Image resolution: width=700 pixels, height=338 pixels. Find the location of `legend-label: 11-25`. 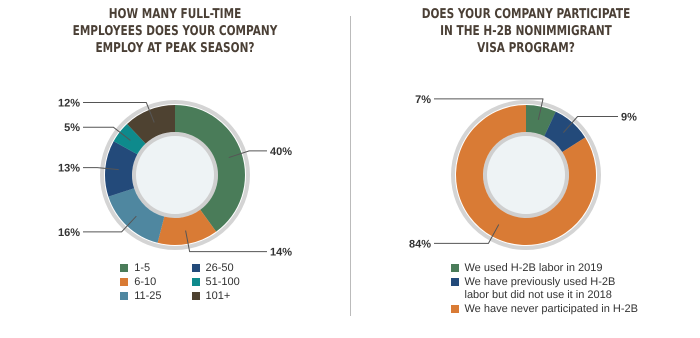

legend-label: 11-25 is located at coordinates (148, 296).